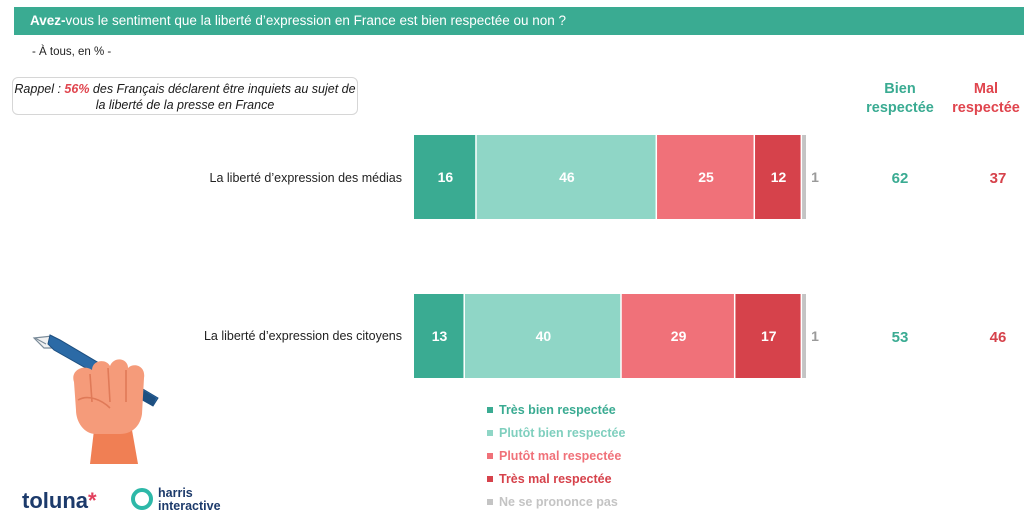 The height and width of the screenshot is (519, 1024). What do you see at coordinates (900, 337) in the screenshot?
I see `total-bien-citoyens: 53` at bounding box center [900, 337].